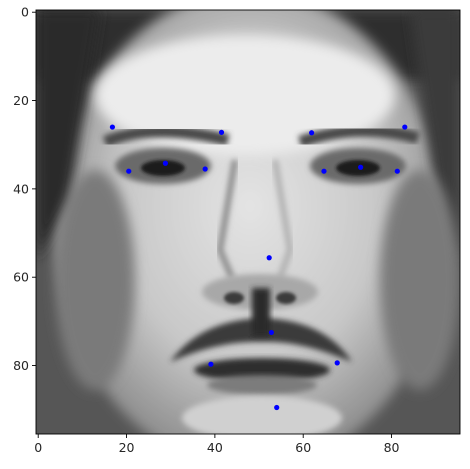  I want to click on y-tick: 0, so click(28, 12).